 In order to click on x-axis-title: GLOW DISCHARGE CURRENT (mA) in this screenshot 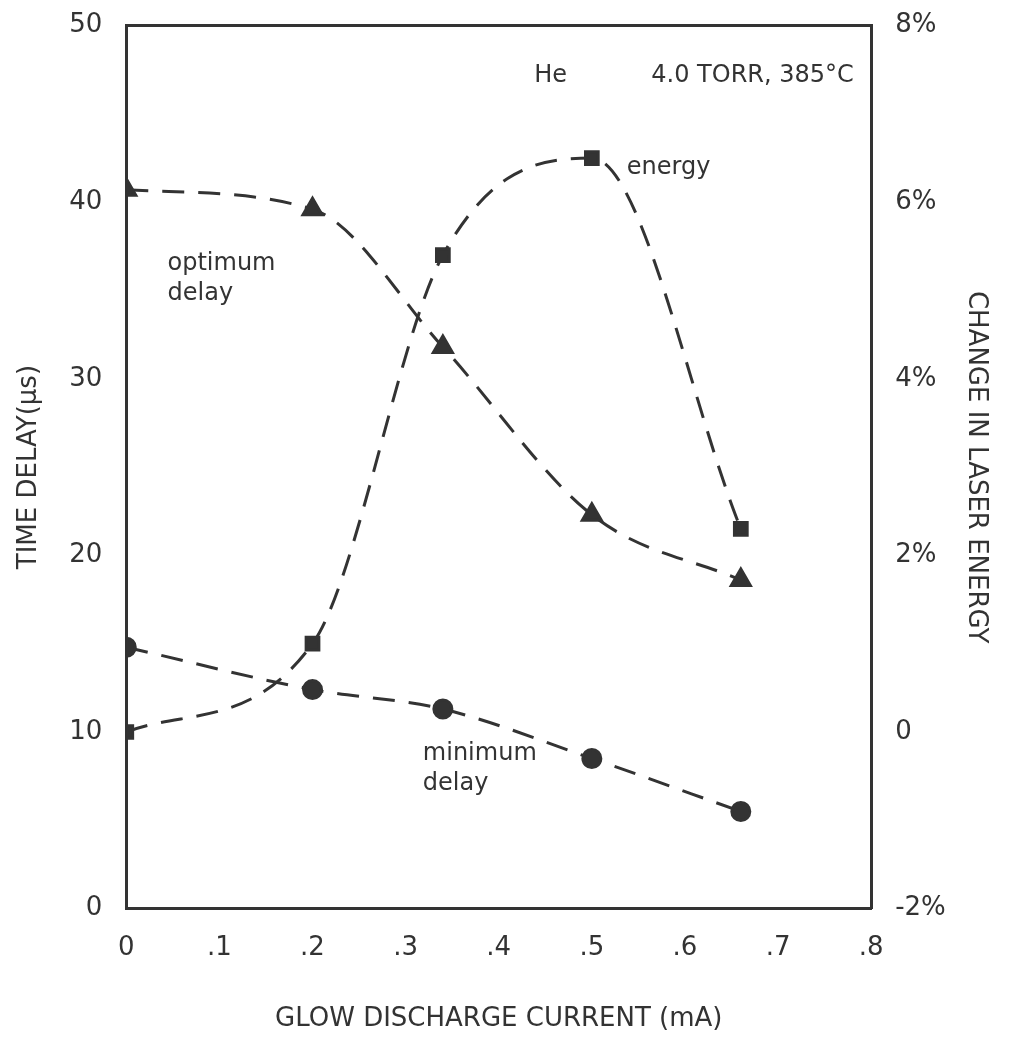, I will do `click(498, 1017)`.